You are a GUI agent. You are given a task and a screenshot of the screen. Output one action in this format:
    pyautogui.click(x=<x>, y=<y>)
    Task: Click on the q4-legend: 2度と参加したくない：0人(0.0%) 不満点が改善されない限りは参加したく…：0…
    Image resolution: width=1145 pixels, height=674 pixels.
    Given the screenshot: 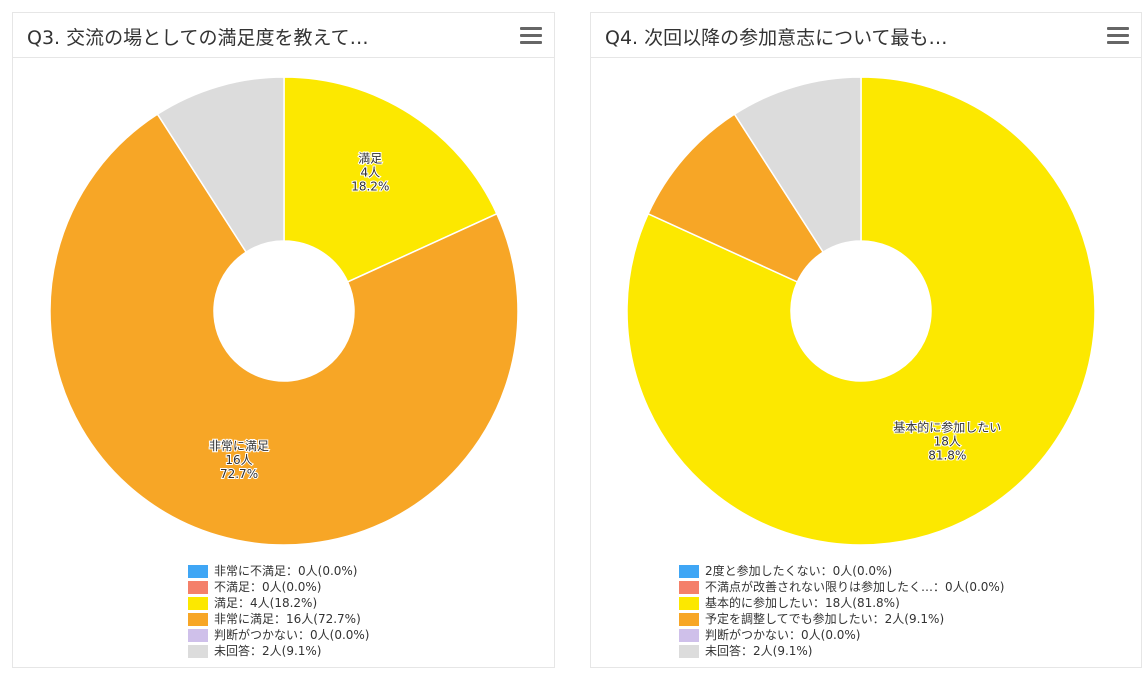 What is the action you would take?
    pyautogui.click(x=842, y=611)
    